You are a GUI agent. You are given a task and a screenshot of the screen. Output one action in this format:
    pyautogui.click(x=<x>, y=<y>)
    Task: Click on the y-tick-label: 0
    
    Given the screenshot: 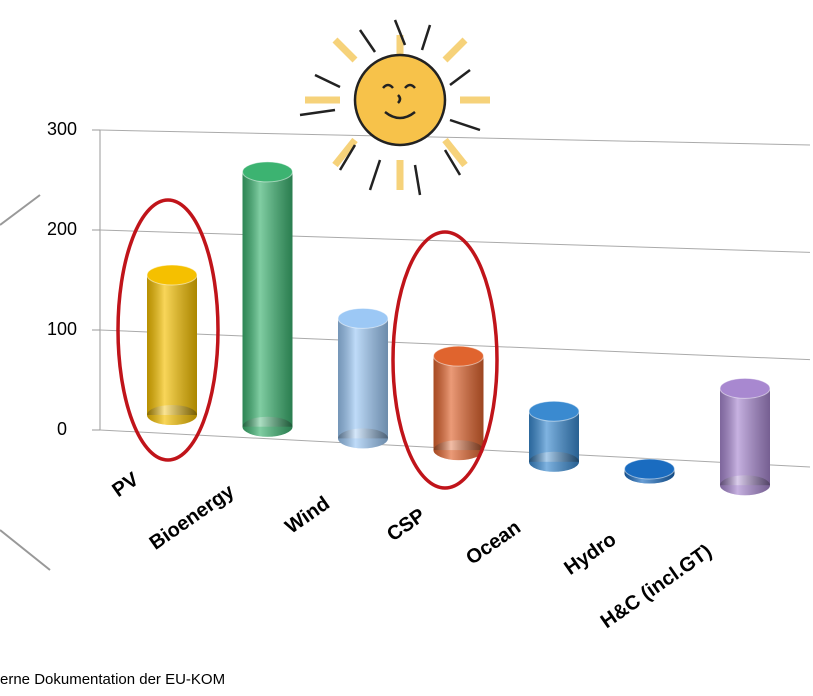 What is the action you would take?
    pyautogui.click(x=62, y=429)
    